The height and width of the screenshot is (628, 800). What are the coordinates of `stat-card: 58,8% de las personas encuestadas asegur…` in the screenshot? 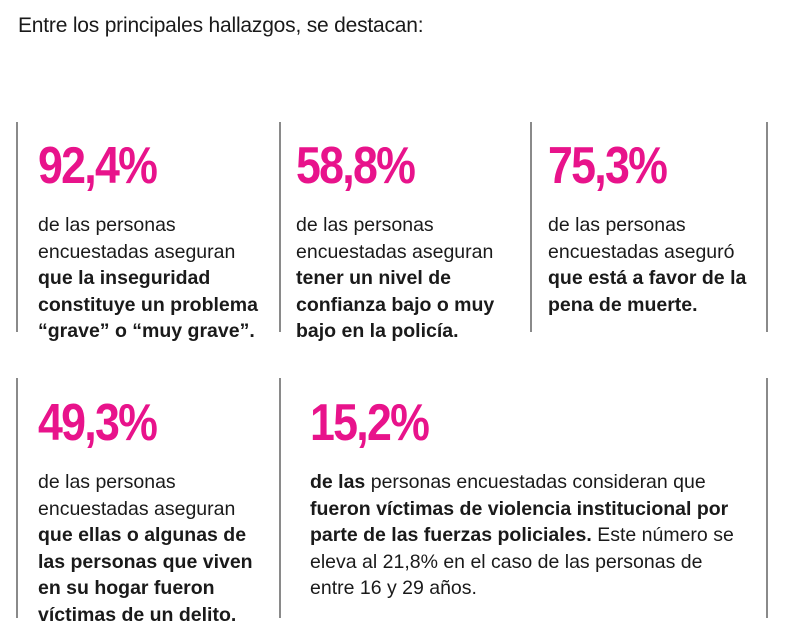 It's located at (408, 242).